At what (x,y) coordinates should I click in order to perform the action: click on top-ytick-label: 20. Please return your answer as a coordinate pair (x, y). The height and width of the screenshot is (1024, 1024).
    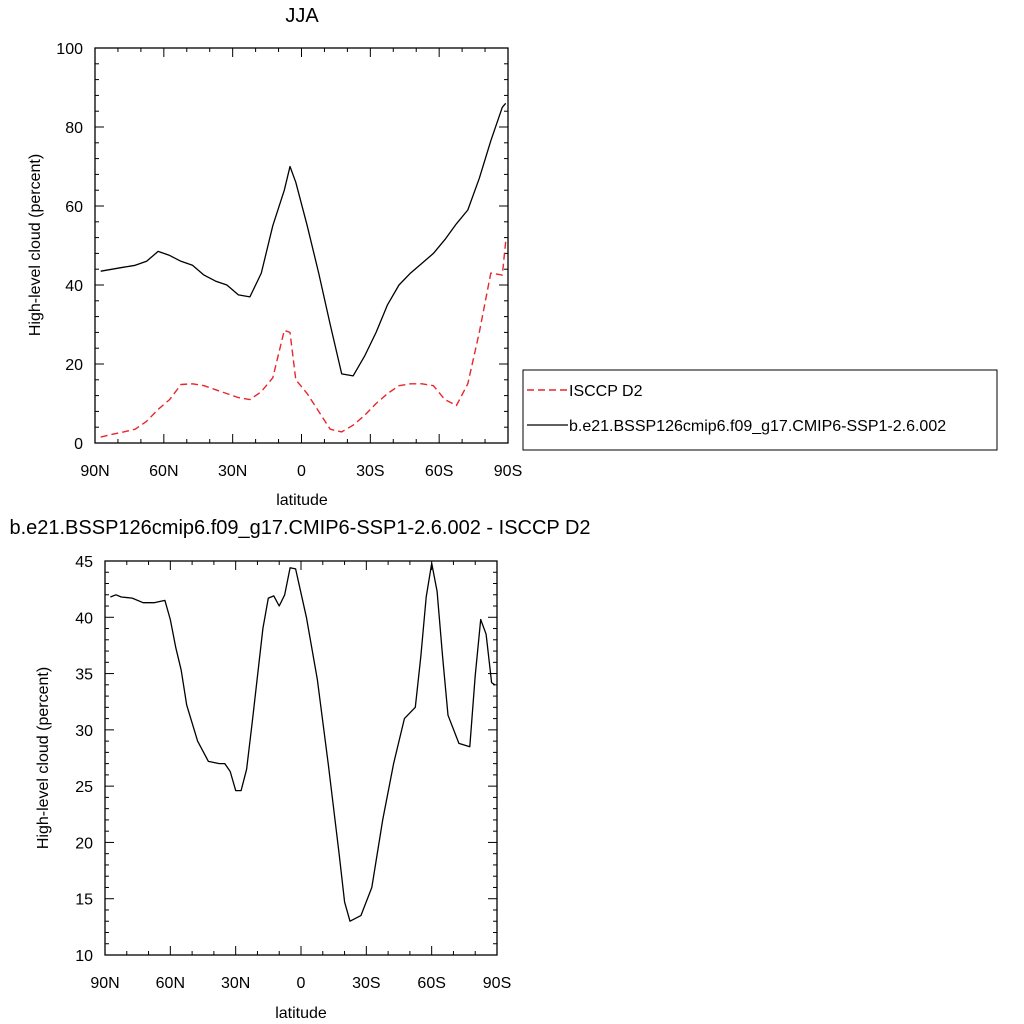
    Looking at the image, I should click on (74, 365).